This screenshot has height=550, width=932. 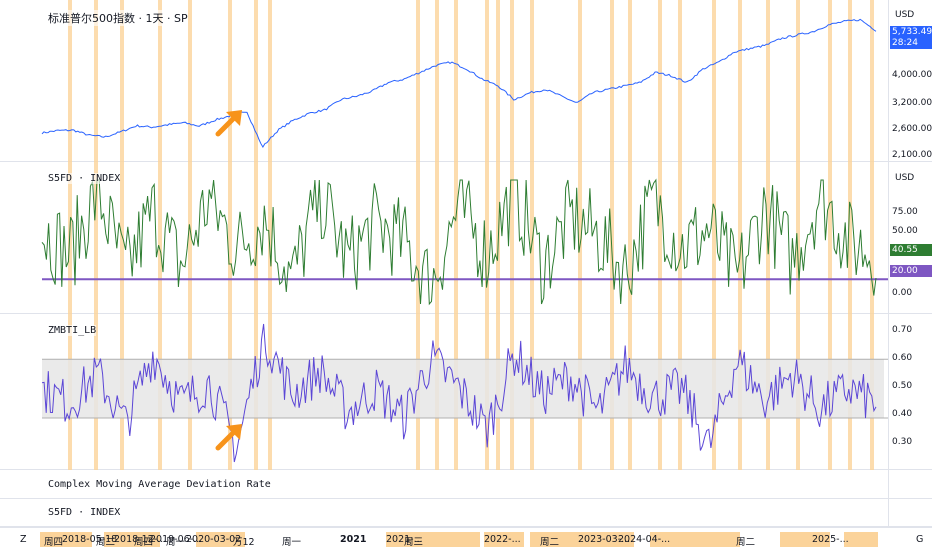 I want to click on cmadr-pane: Complex Moving Average Deviation Rate, so click(x=444, y=484).